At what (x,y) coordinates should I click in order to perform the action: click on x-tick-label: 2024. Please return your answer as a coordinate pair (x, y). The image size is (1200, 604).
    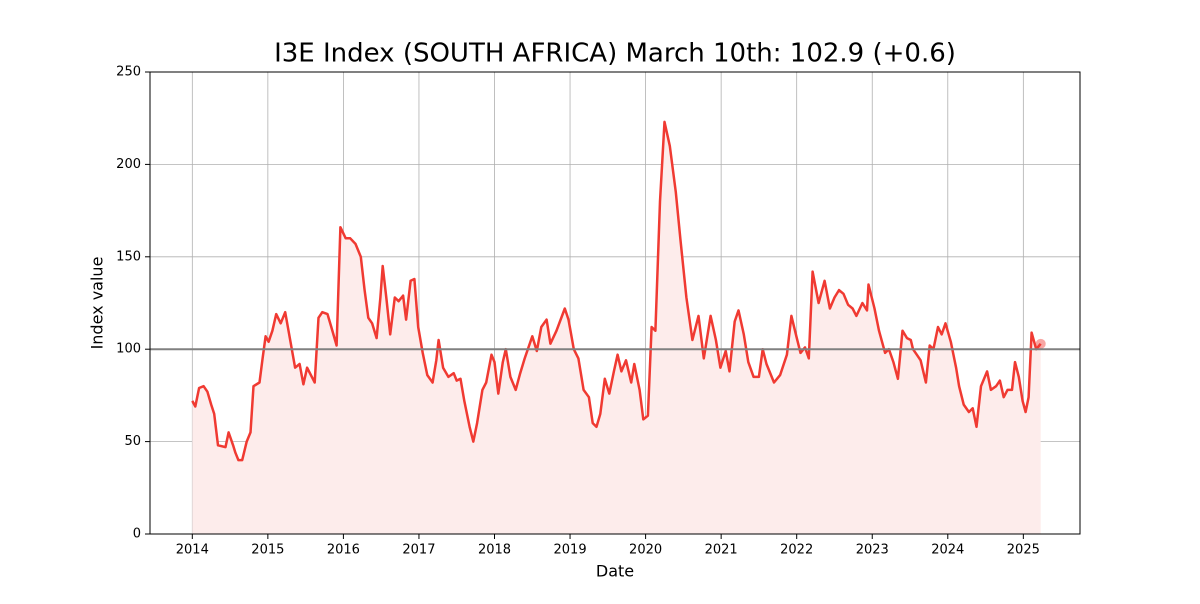
    Looking at the image, I should click on (947, 550).